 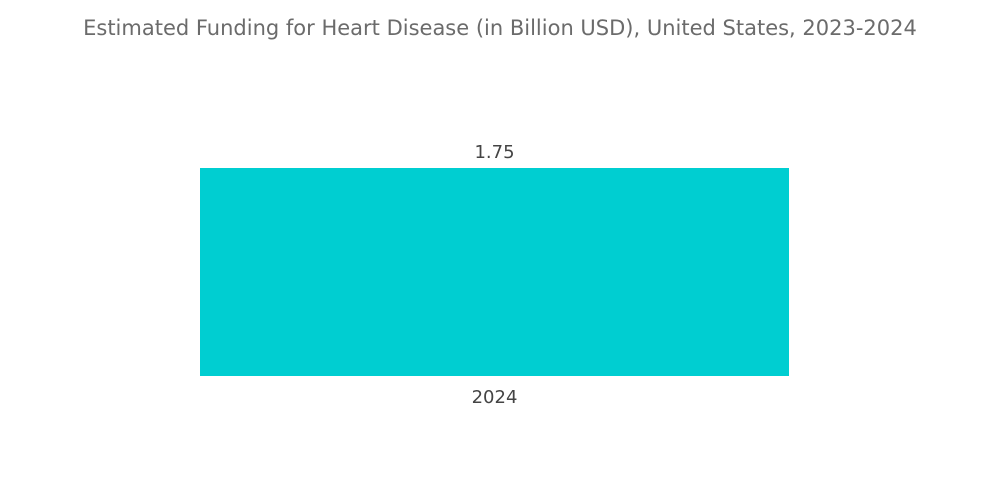 I want to click on data-label: 1.75, so click(x=494, y=152).